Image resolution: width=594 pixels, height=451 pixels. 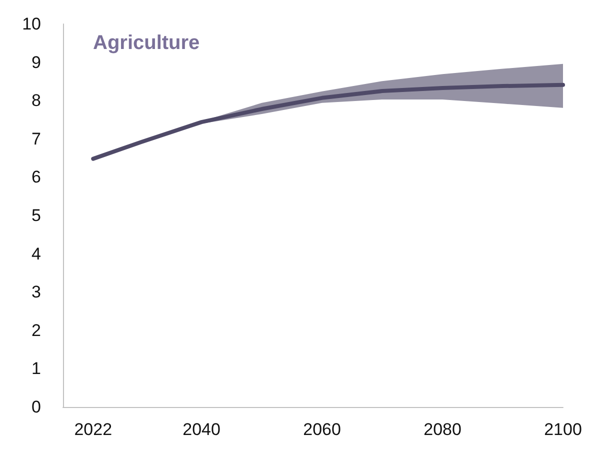 What do you see at coordinates (36, 100) in the screenshot?
I see `y-tick-label: 8` at bounding box center [36, 100].